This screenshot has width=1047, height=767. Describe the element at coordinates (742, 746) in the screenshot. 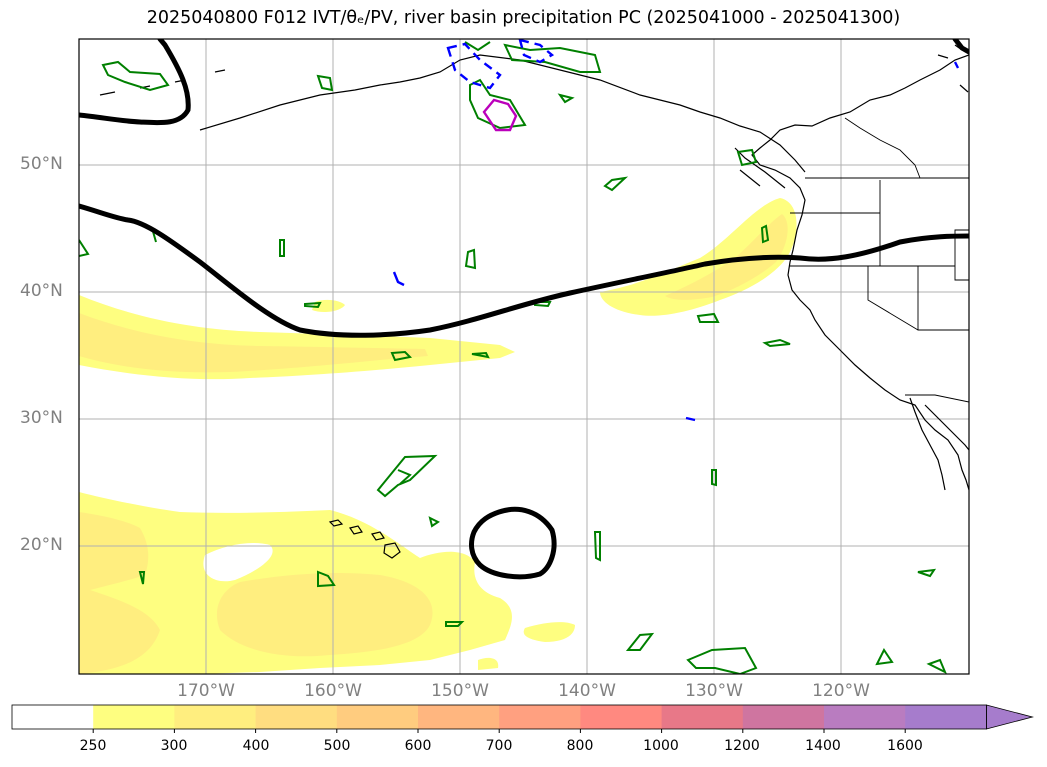

I see `colorbar-tick-label: 1200` at that location.